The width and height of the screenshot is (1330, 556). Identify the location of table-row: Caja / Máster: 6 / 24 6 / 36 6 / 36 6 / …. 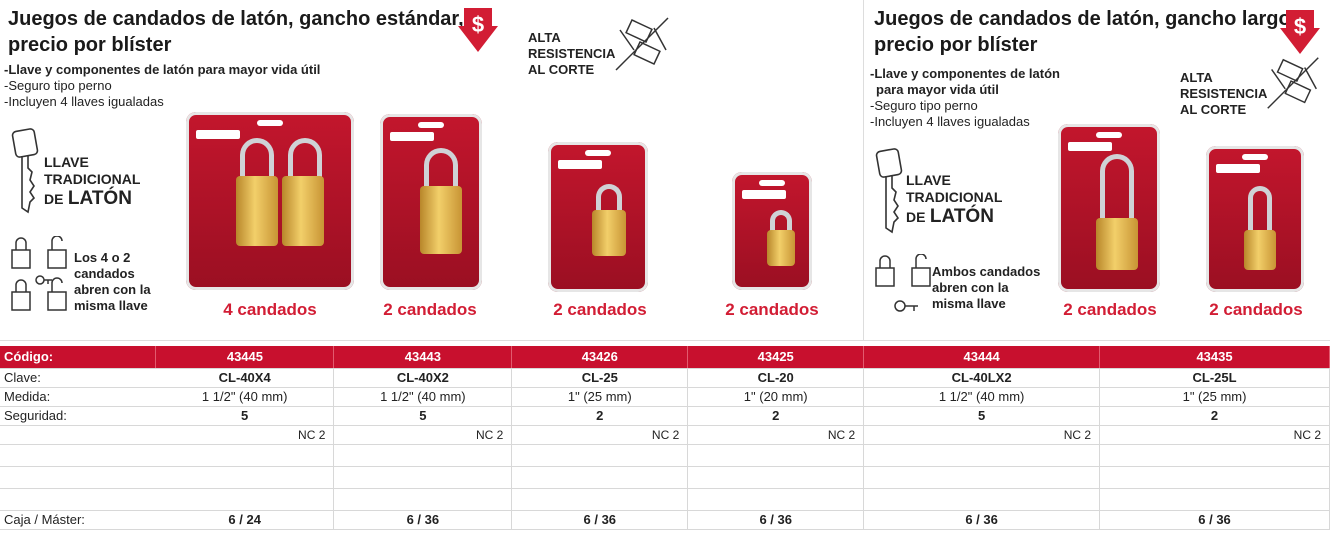
(665, 520).